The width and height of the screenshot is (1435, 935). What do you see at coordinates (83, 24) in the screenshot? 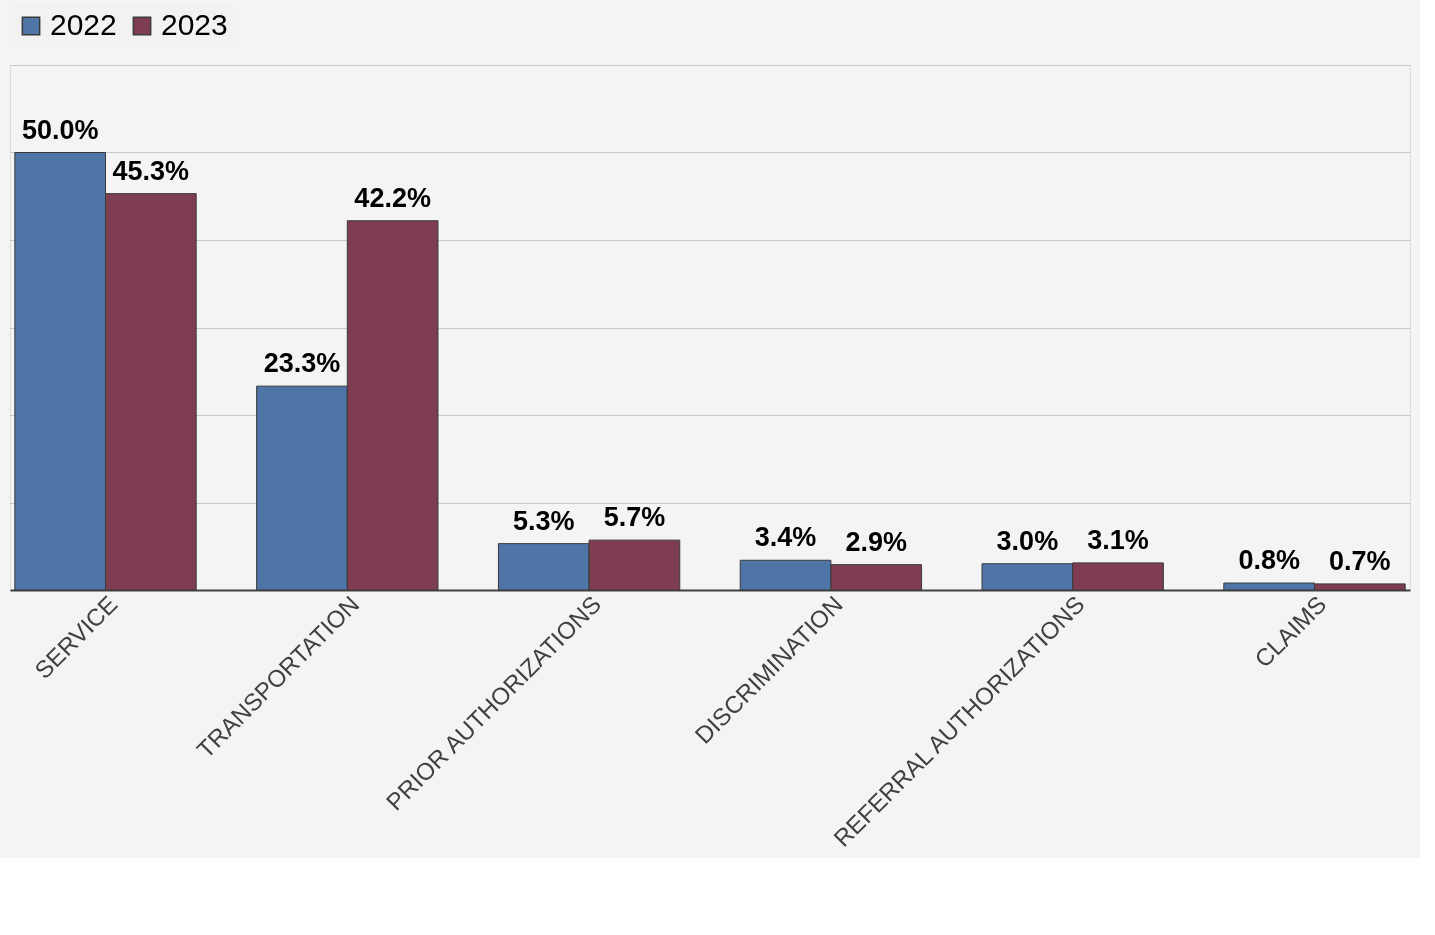
I see `legend-label: 2022` at bounding box center [83, 24].